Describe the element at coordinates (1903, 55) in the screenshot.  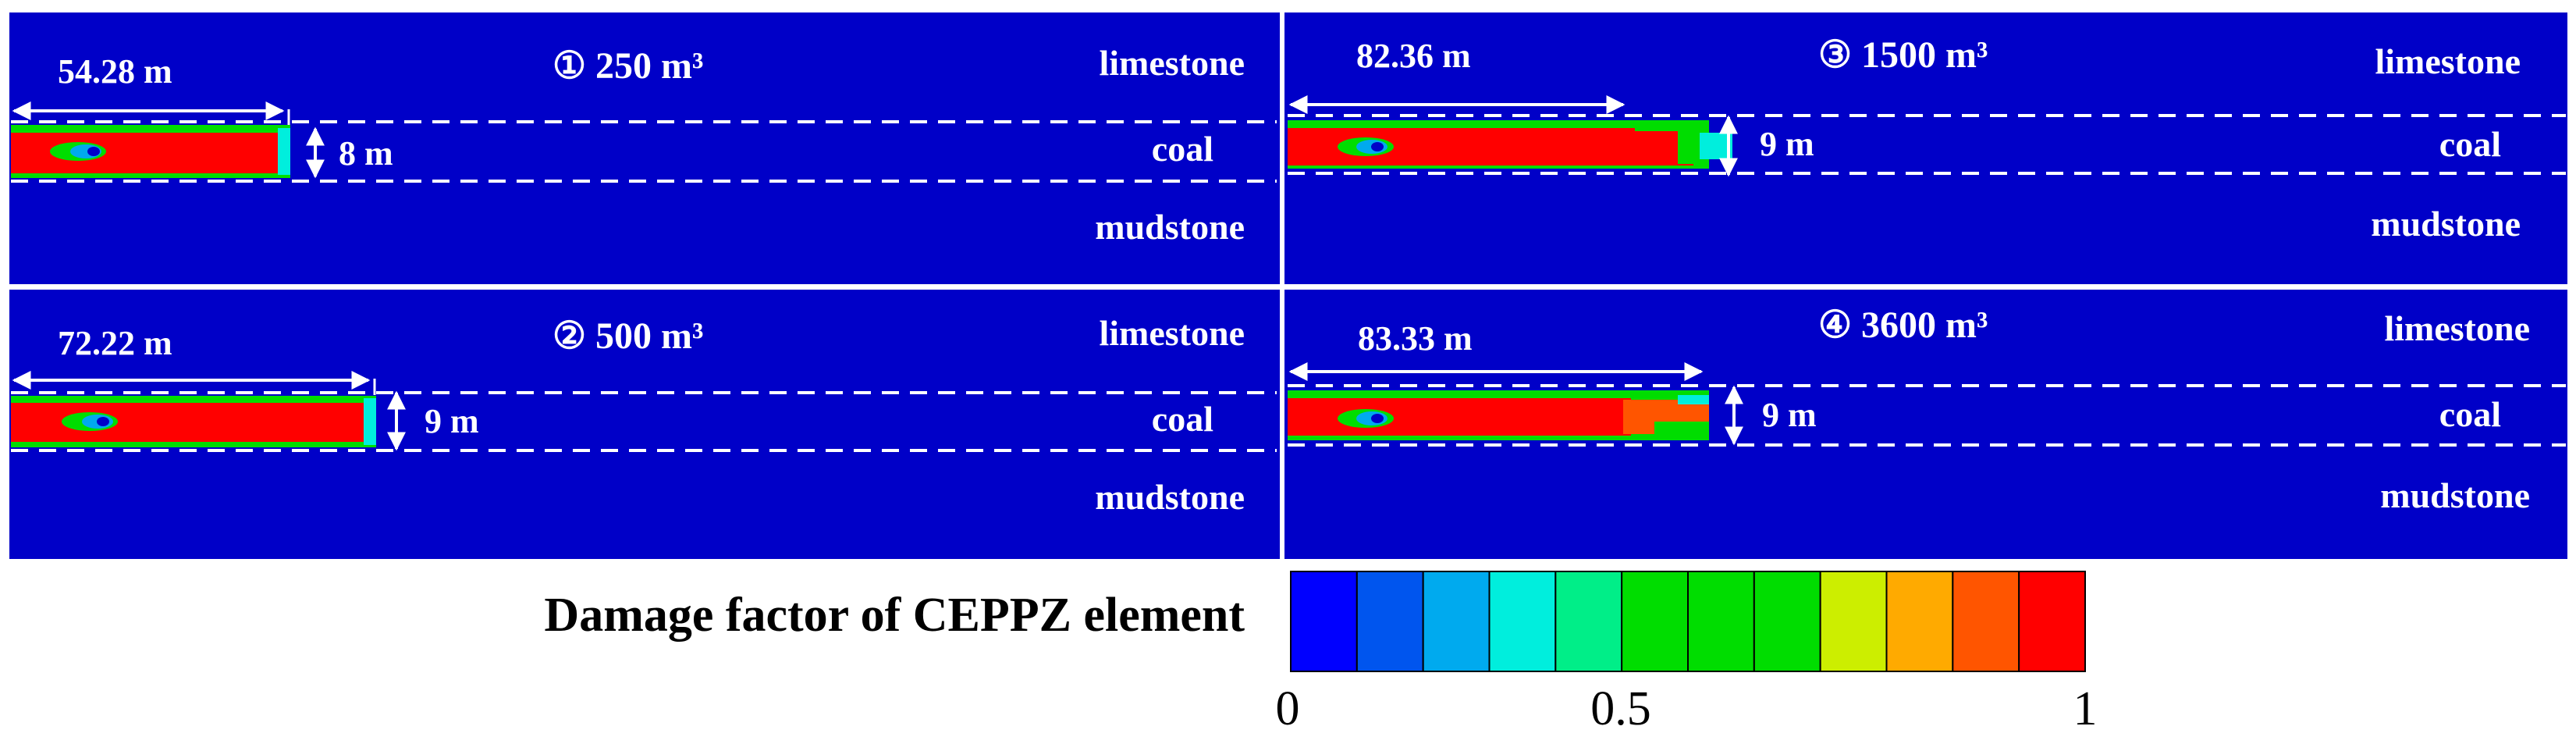
I see `panel-title: ③ 1500 m³` at that location.